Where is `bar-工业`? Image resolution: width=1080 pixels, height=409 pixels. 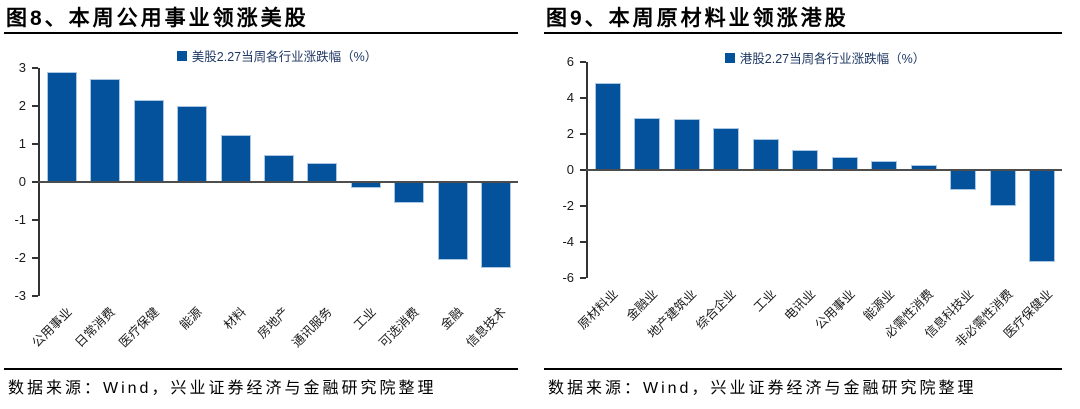
bar-工业 is located at coordinates (765, 154).